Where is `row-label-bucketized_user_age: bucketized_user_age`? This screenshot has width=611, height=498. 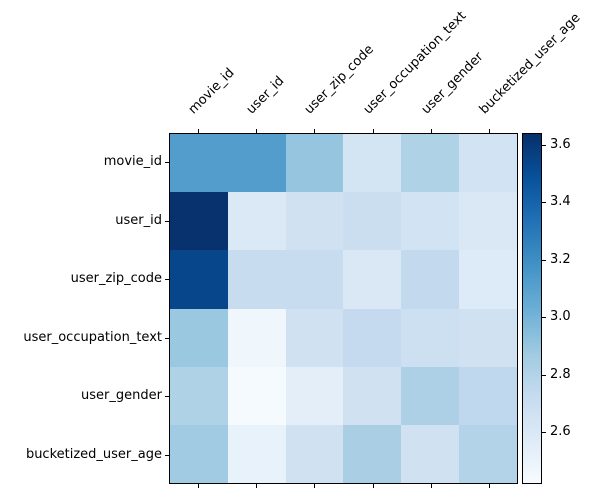
row-label-bucketized_user_age: bucketized_user_age is located at coordinates (93, 454).